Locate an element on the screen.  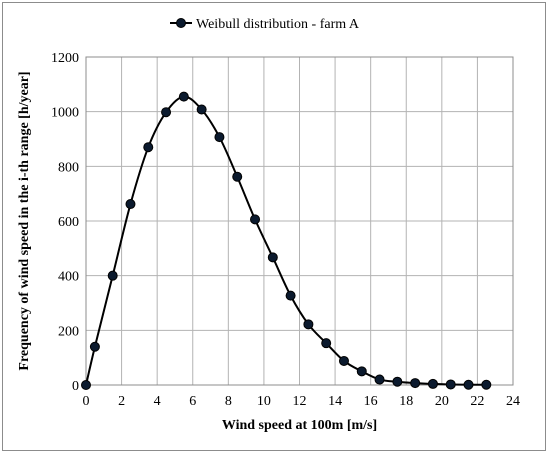
x-tick-label: 10 is located at coordinates (264, 401).